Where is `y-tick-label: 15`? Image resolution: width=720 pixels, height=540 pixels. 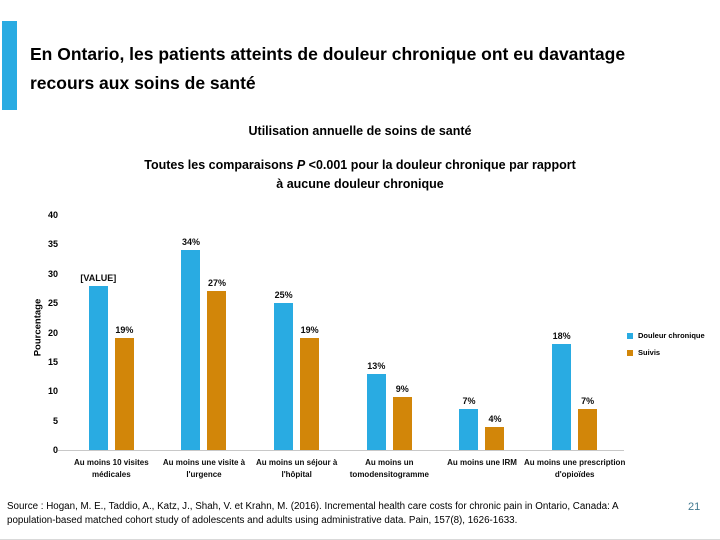
y-tick-label: 15 is located at coordinates (52, 361).